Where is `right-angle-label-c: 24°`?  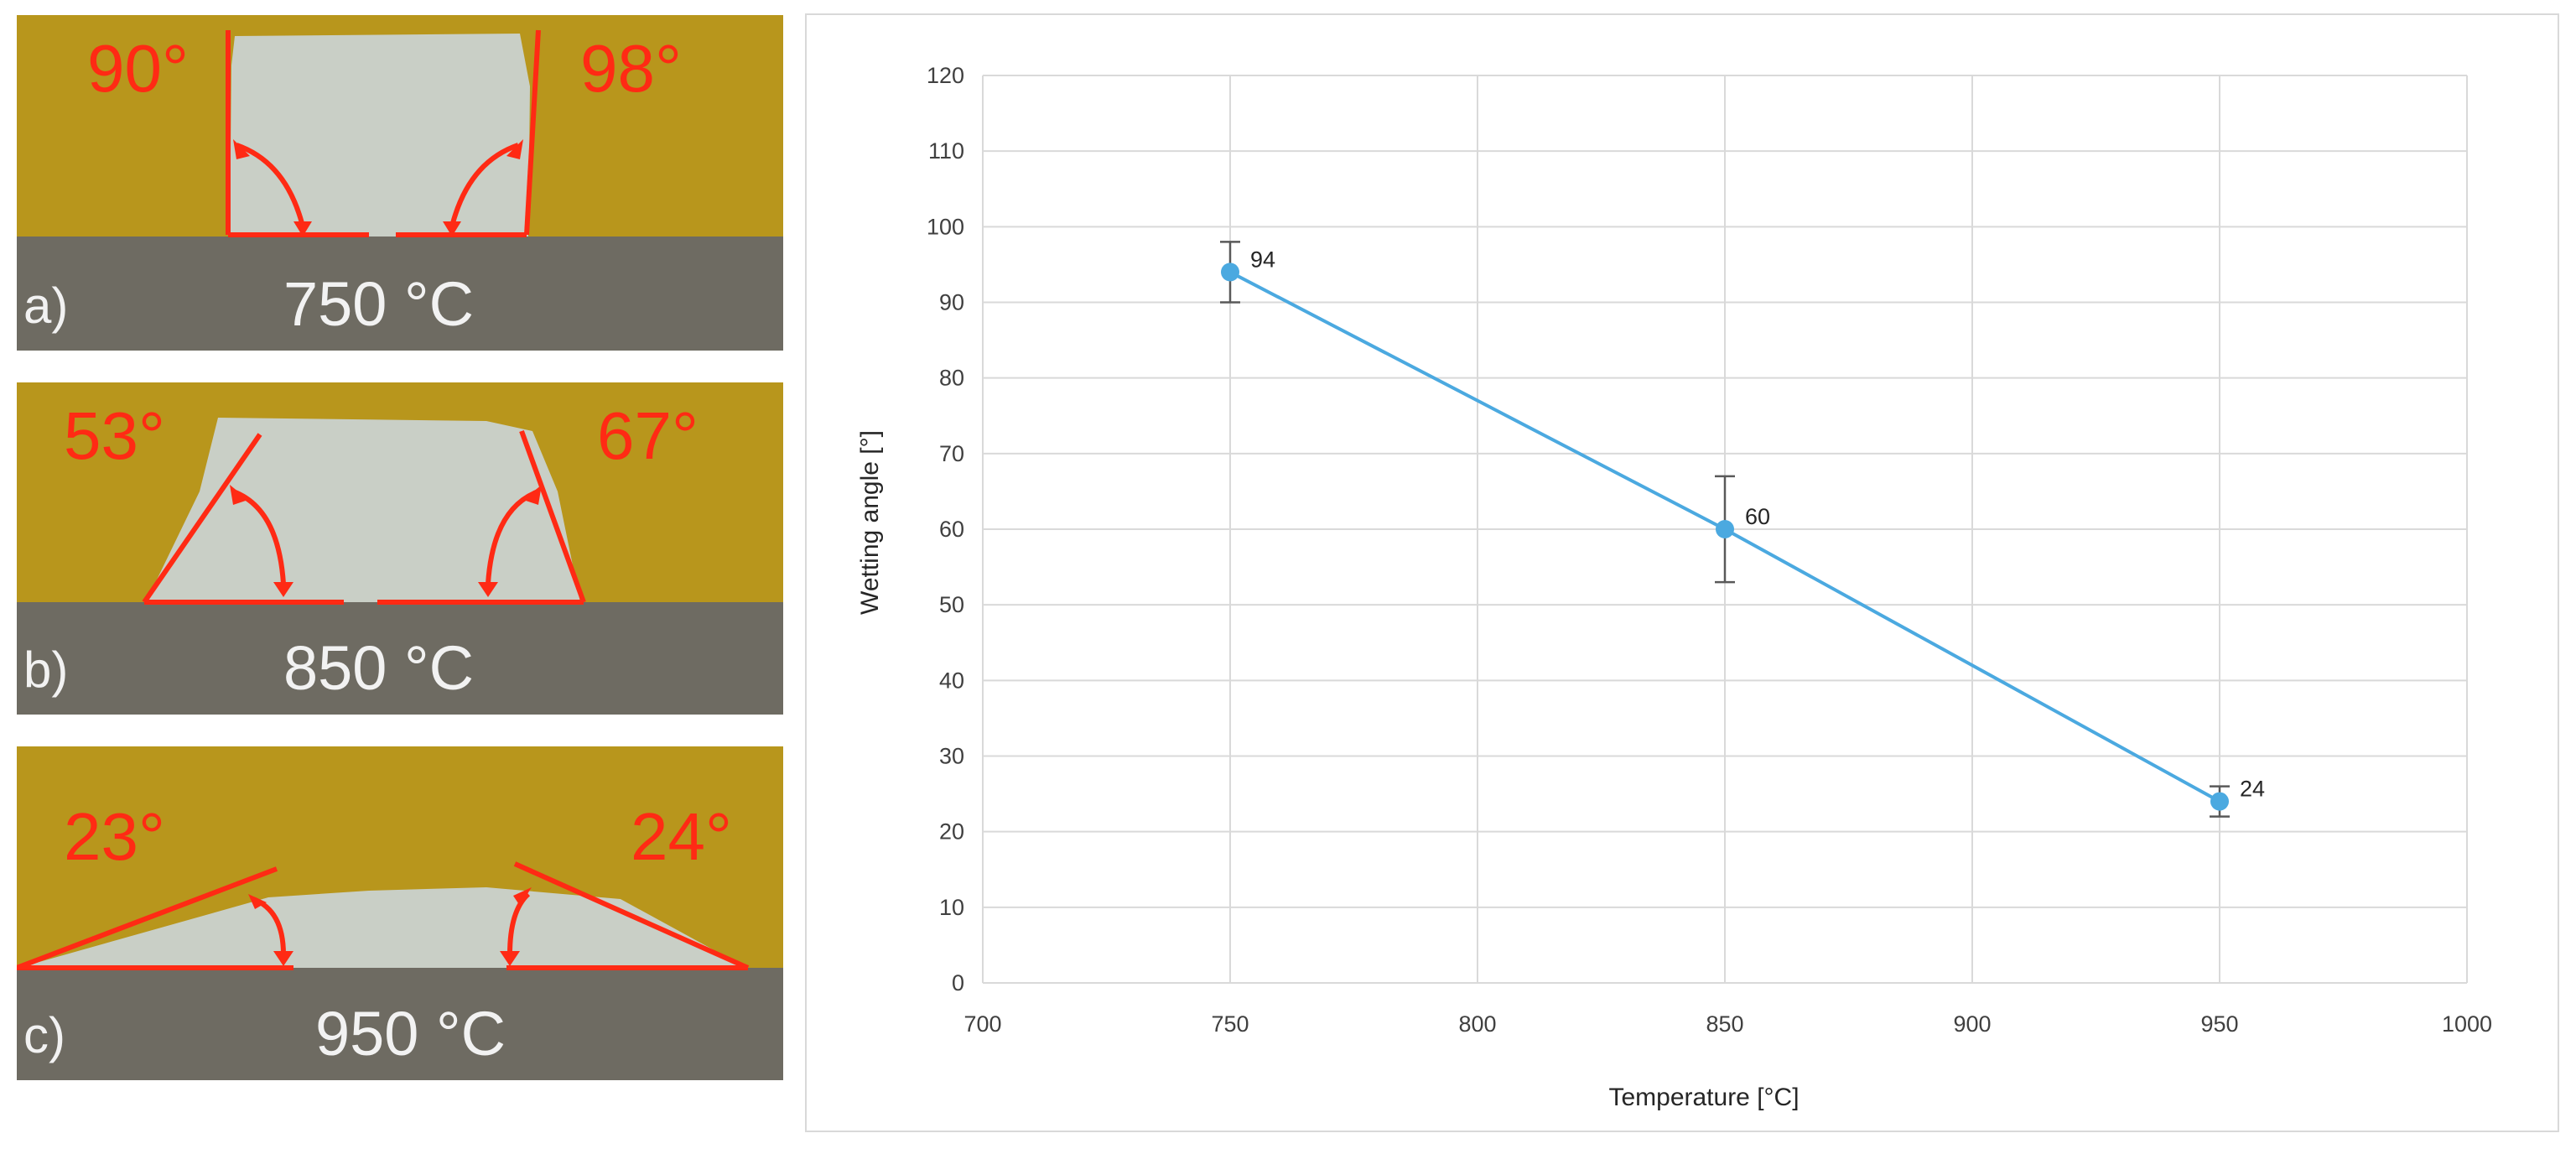 right-angle-label-c: 24° is located at coordinates (681, 836).